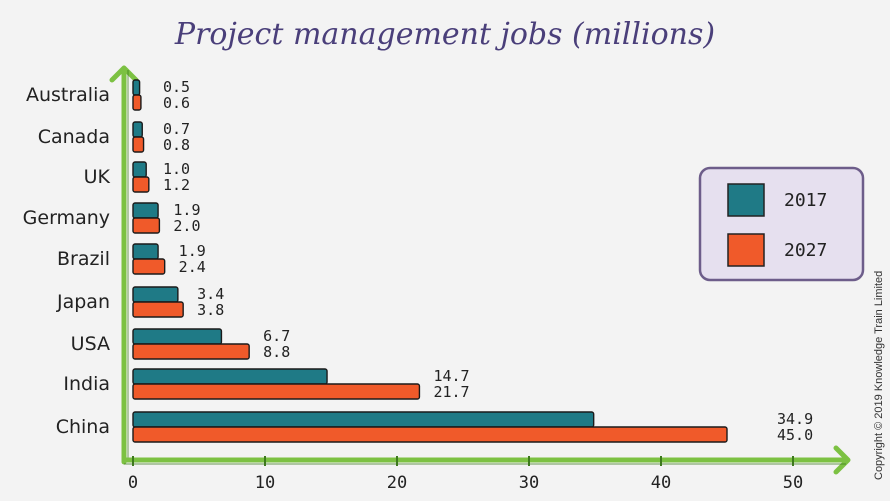 The width and height of the screenshot is (890, 501). Describe the element at coordinates (137, 129) in the screenshot. I see `bar-2017-canada` at that location.